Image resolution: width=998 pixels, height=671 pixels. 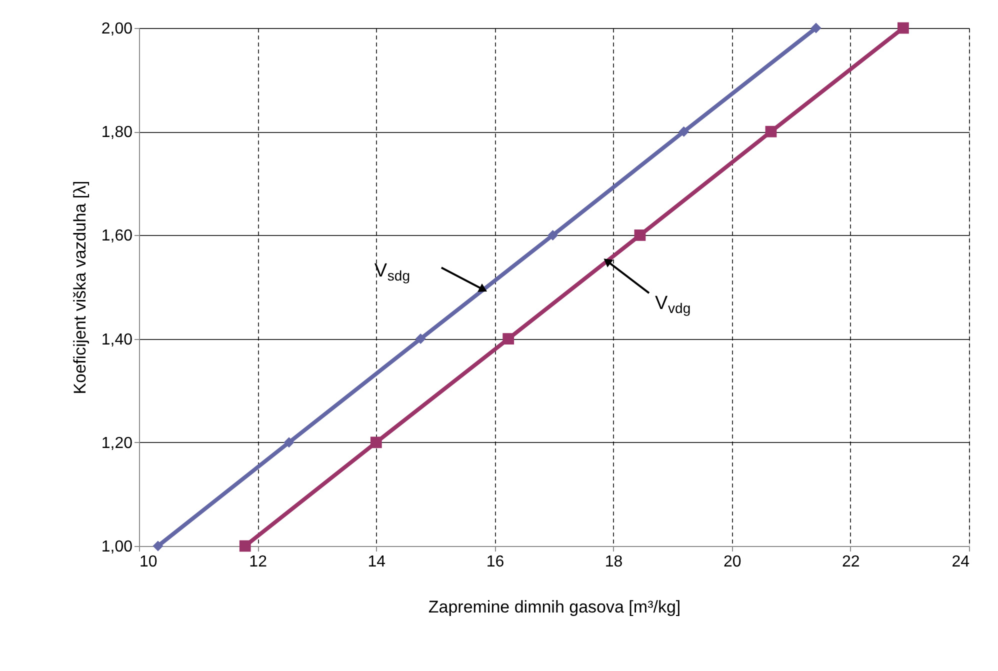 I want to click on x-tick-label: 22, so click(x=851, y=562).